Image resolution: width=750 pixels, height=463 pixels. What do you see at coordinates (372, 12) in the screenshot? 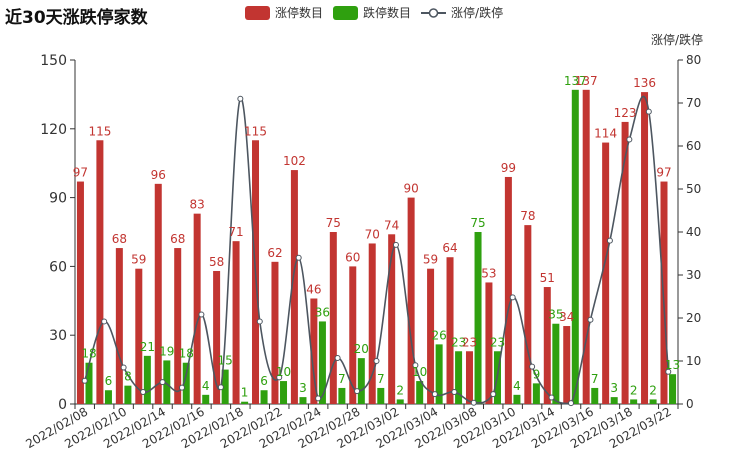
I see `legend-item-limit-down: 跌停数目` at bounding box center [372, 12].